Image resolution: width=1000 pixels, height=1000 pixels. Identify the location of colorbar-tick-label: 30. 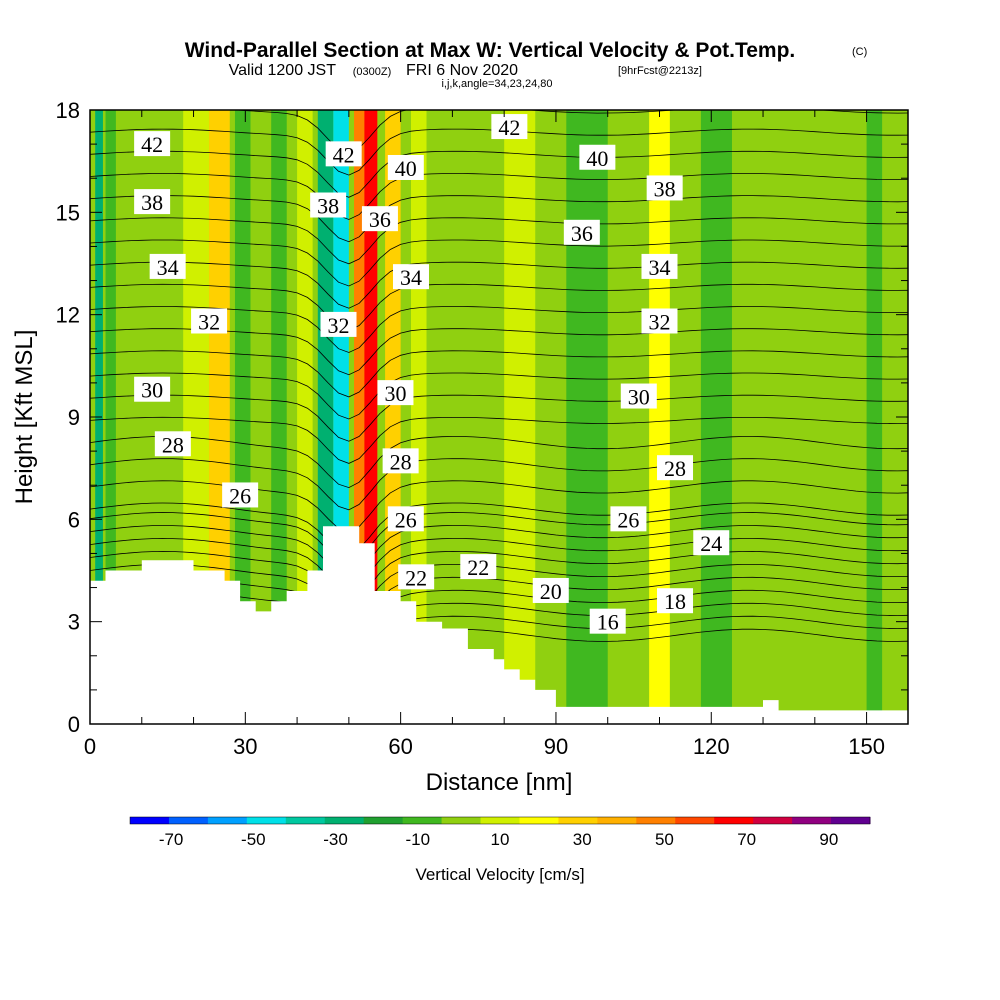
(582, 839).